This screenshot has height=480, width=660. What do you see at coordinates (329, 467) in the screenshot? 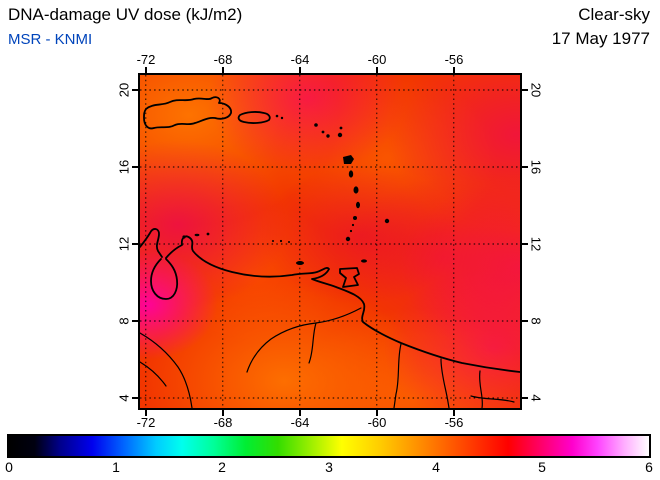
I see `colorbar-tick-label: 3` at bounding box center [329, 467].